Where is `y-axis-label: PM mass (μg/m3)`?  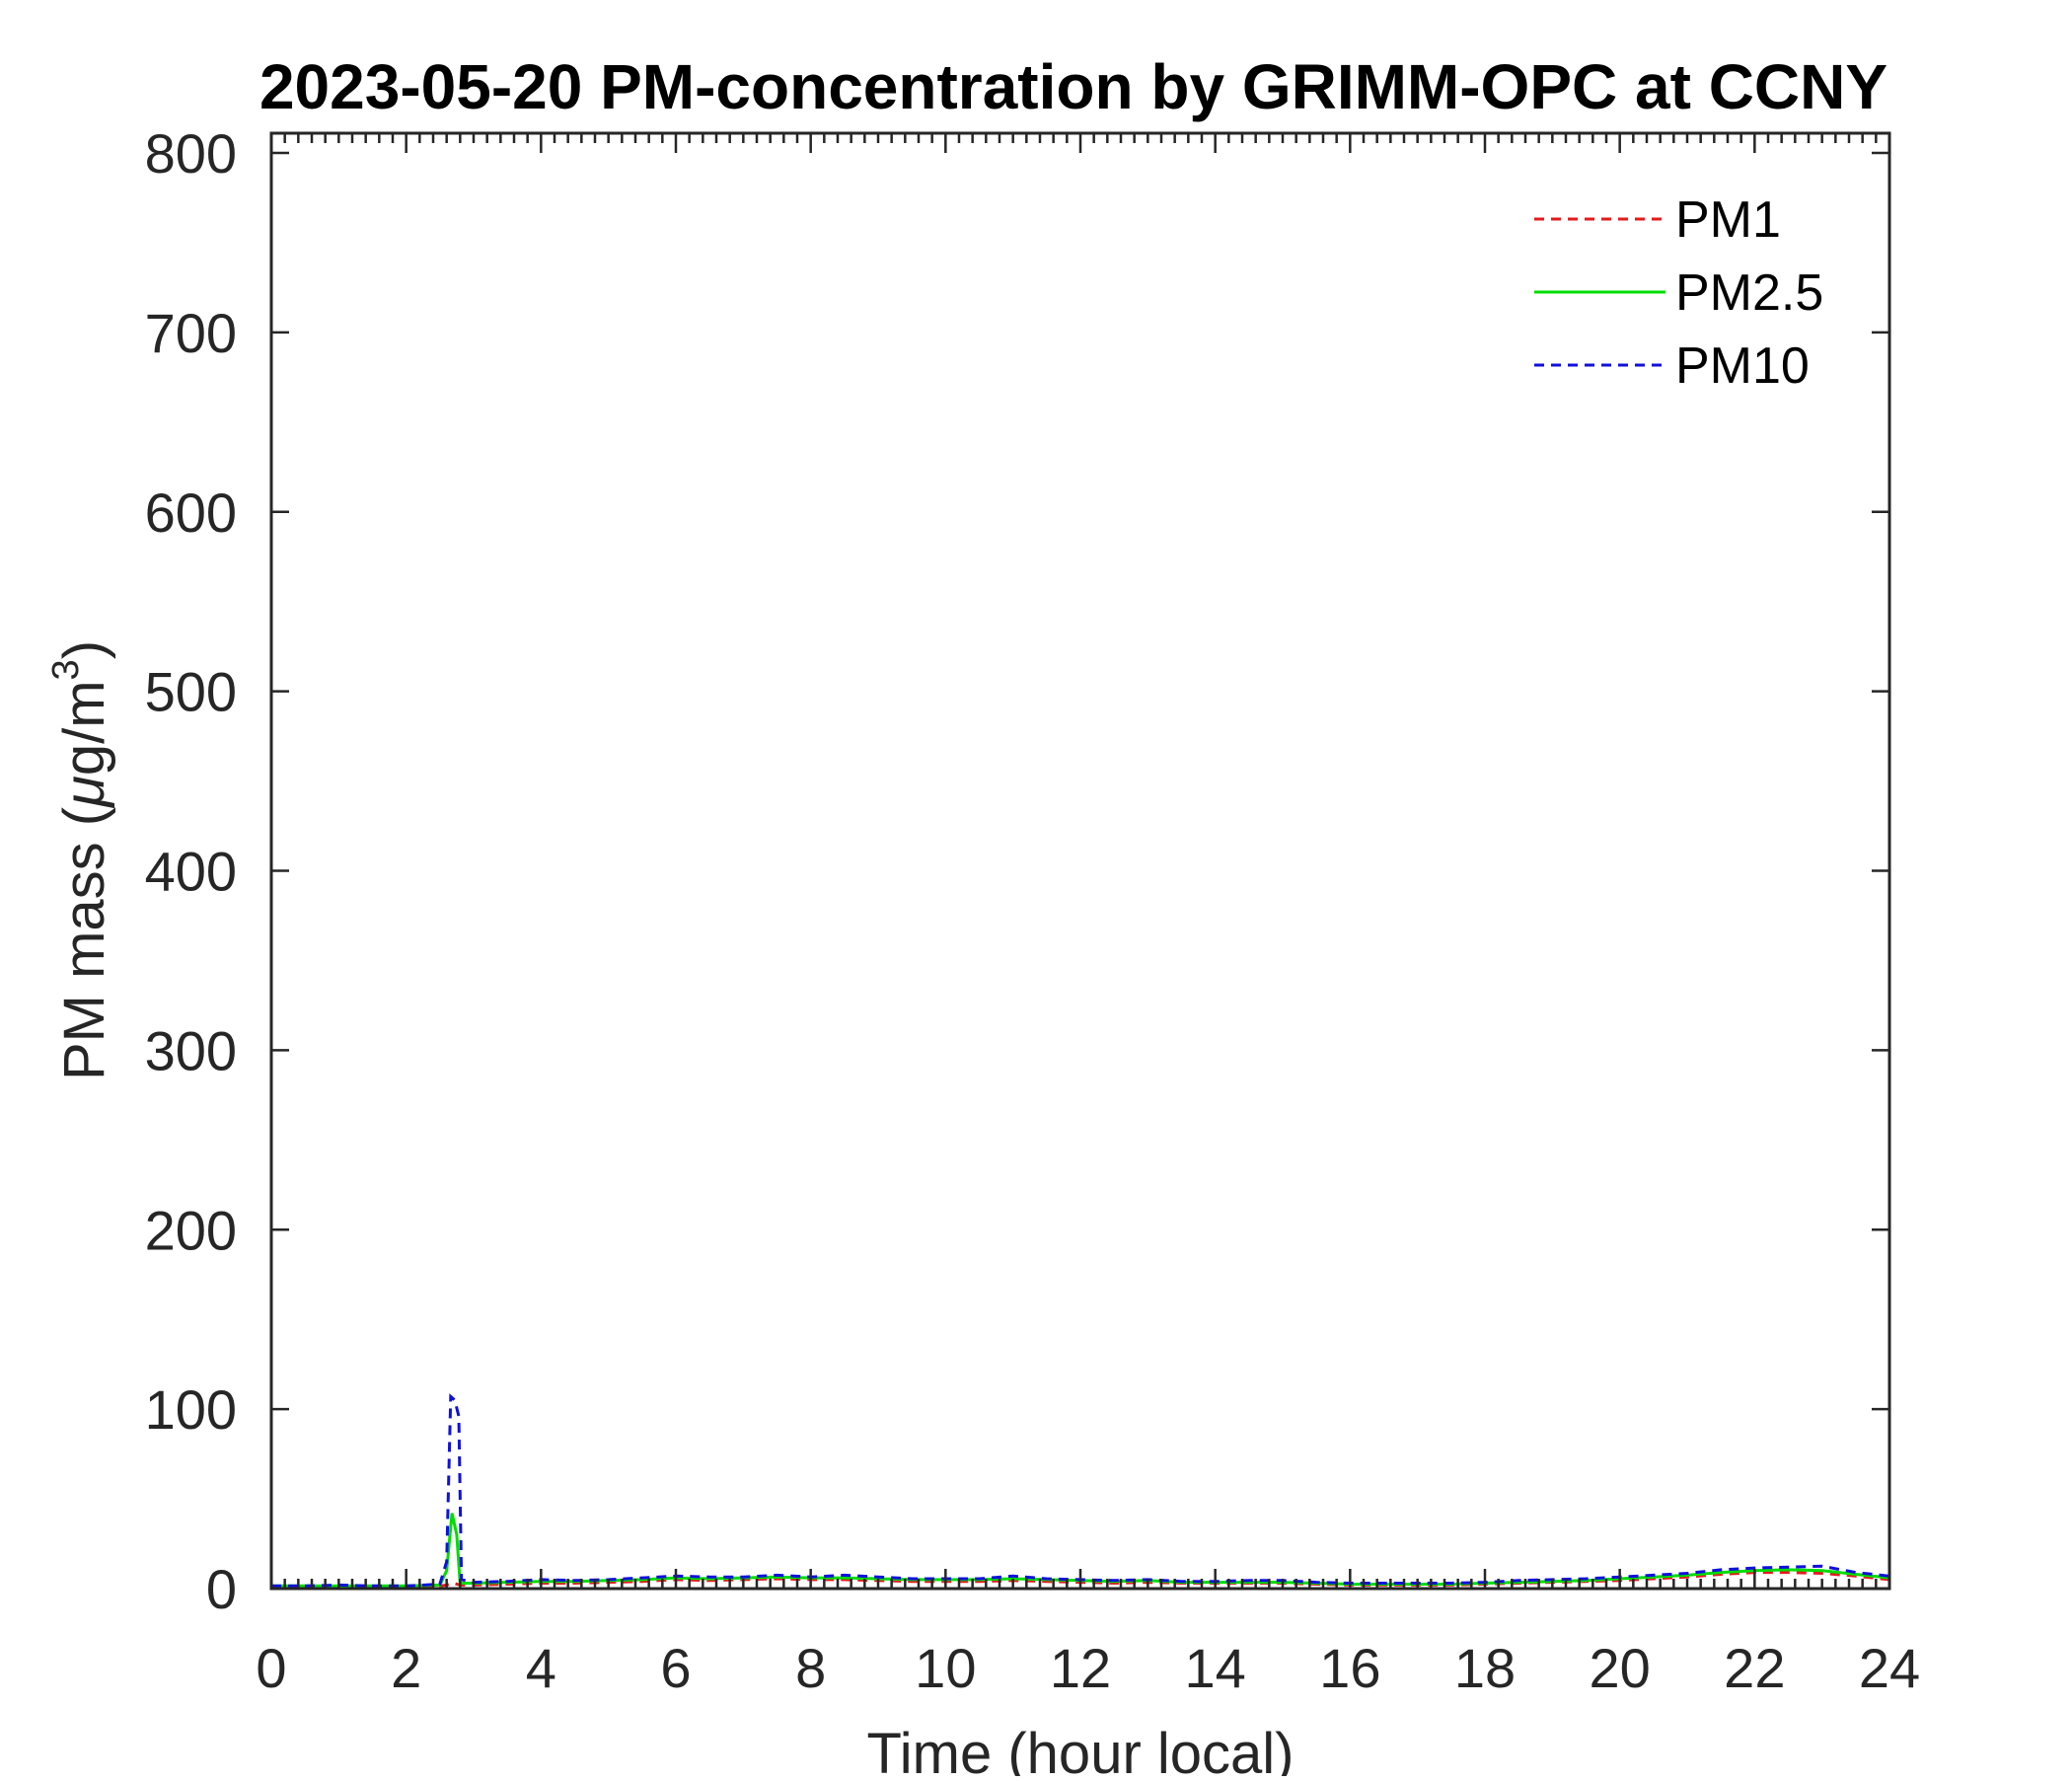
y-axis-label: PM mass (μg/m3) is located at coordinates (80, 860).